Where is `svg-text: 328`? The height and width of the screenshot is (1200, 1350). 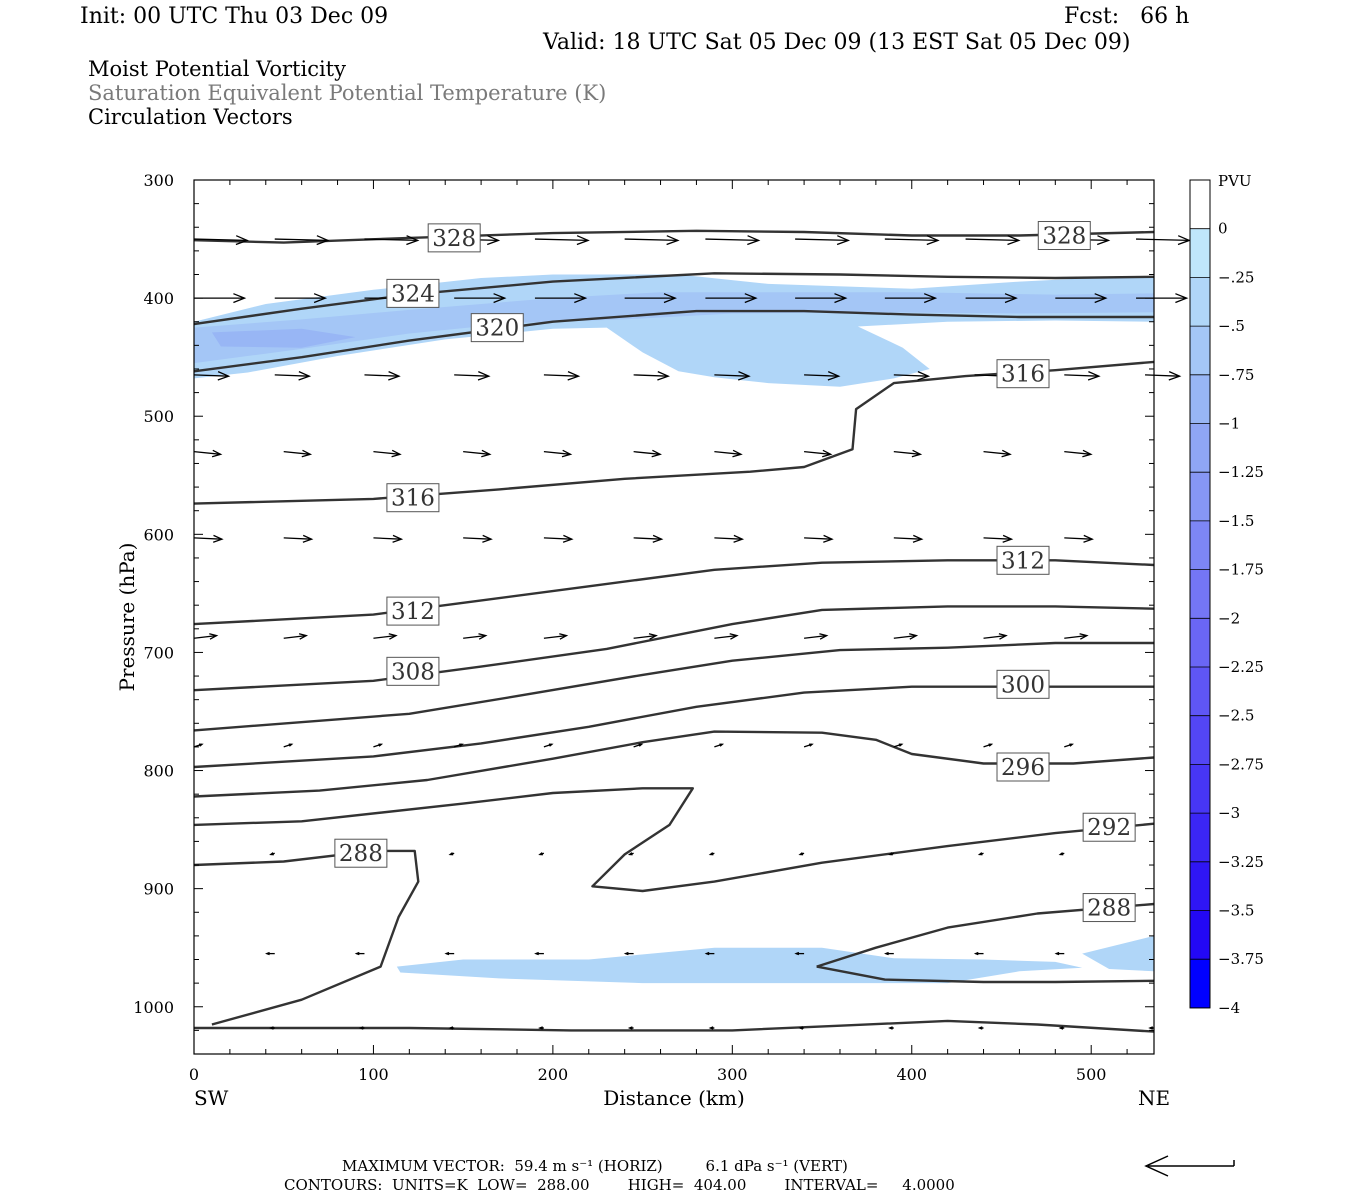
svg-text: 328 is located at coordinates (454, 239).